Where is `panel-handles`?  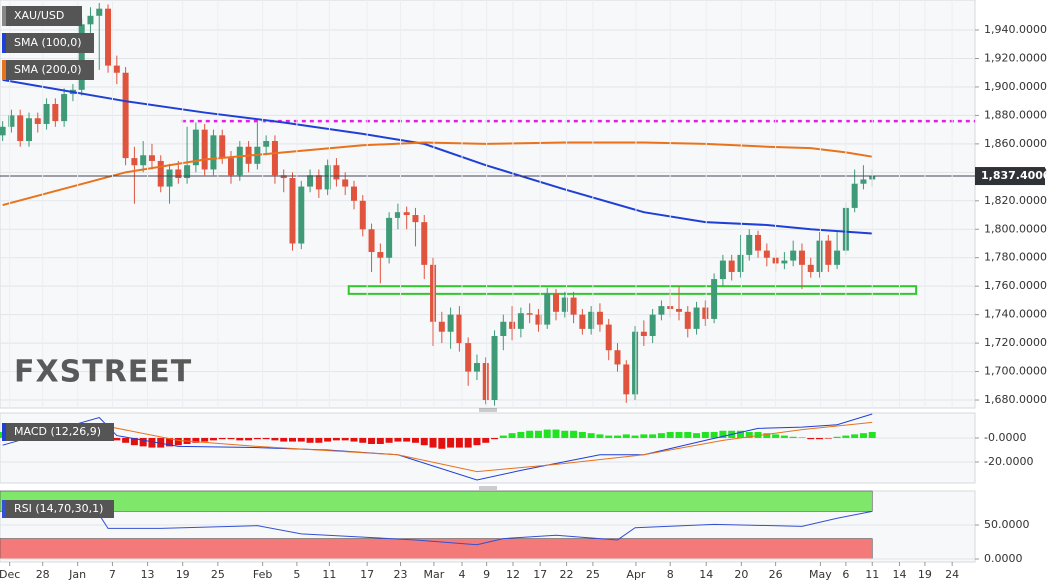 panel-handles is located at coordinates (488, 449).